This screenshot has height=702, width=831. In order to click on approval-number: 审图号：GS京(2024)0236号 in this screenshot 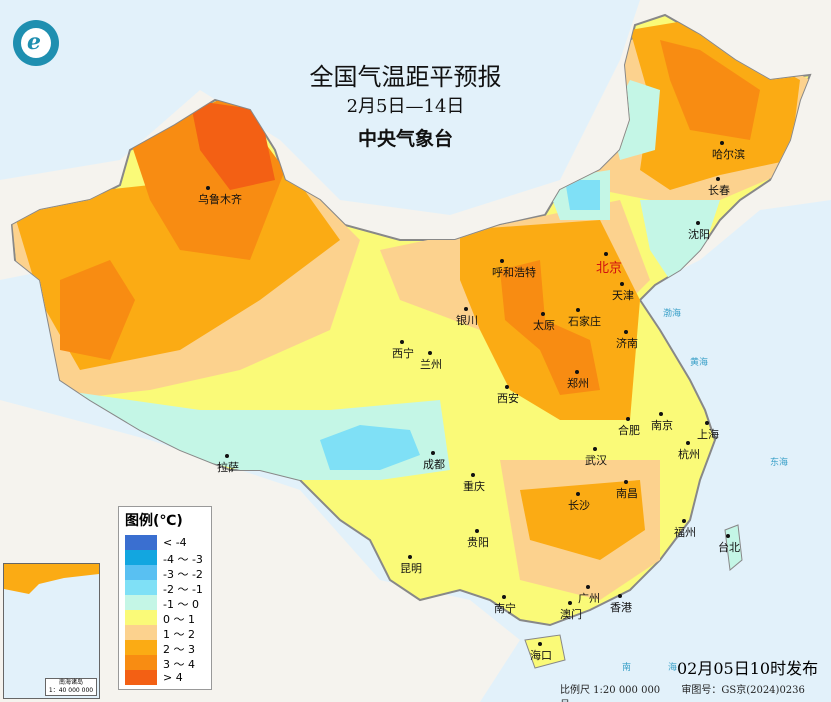, I will do `click(682, 693)`.